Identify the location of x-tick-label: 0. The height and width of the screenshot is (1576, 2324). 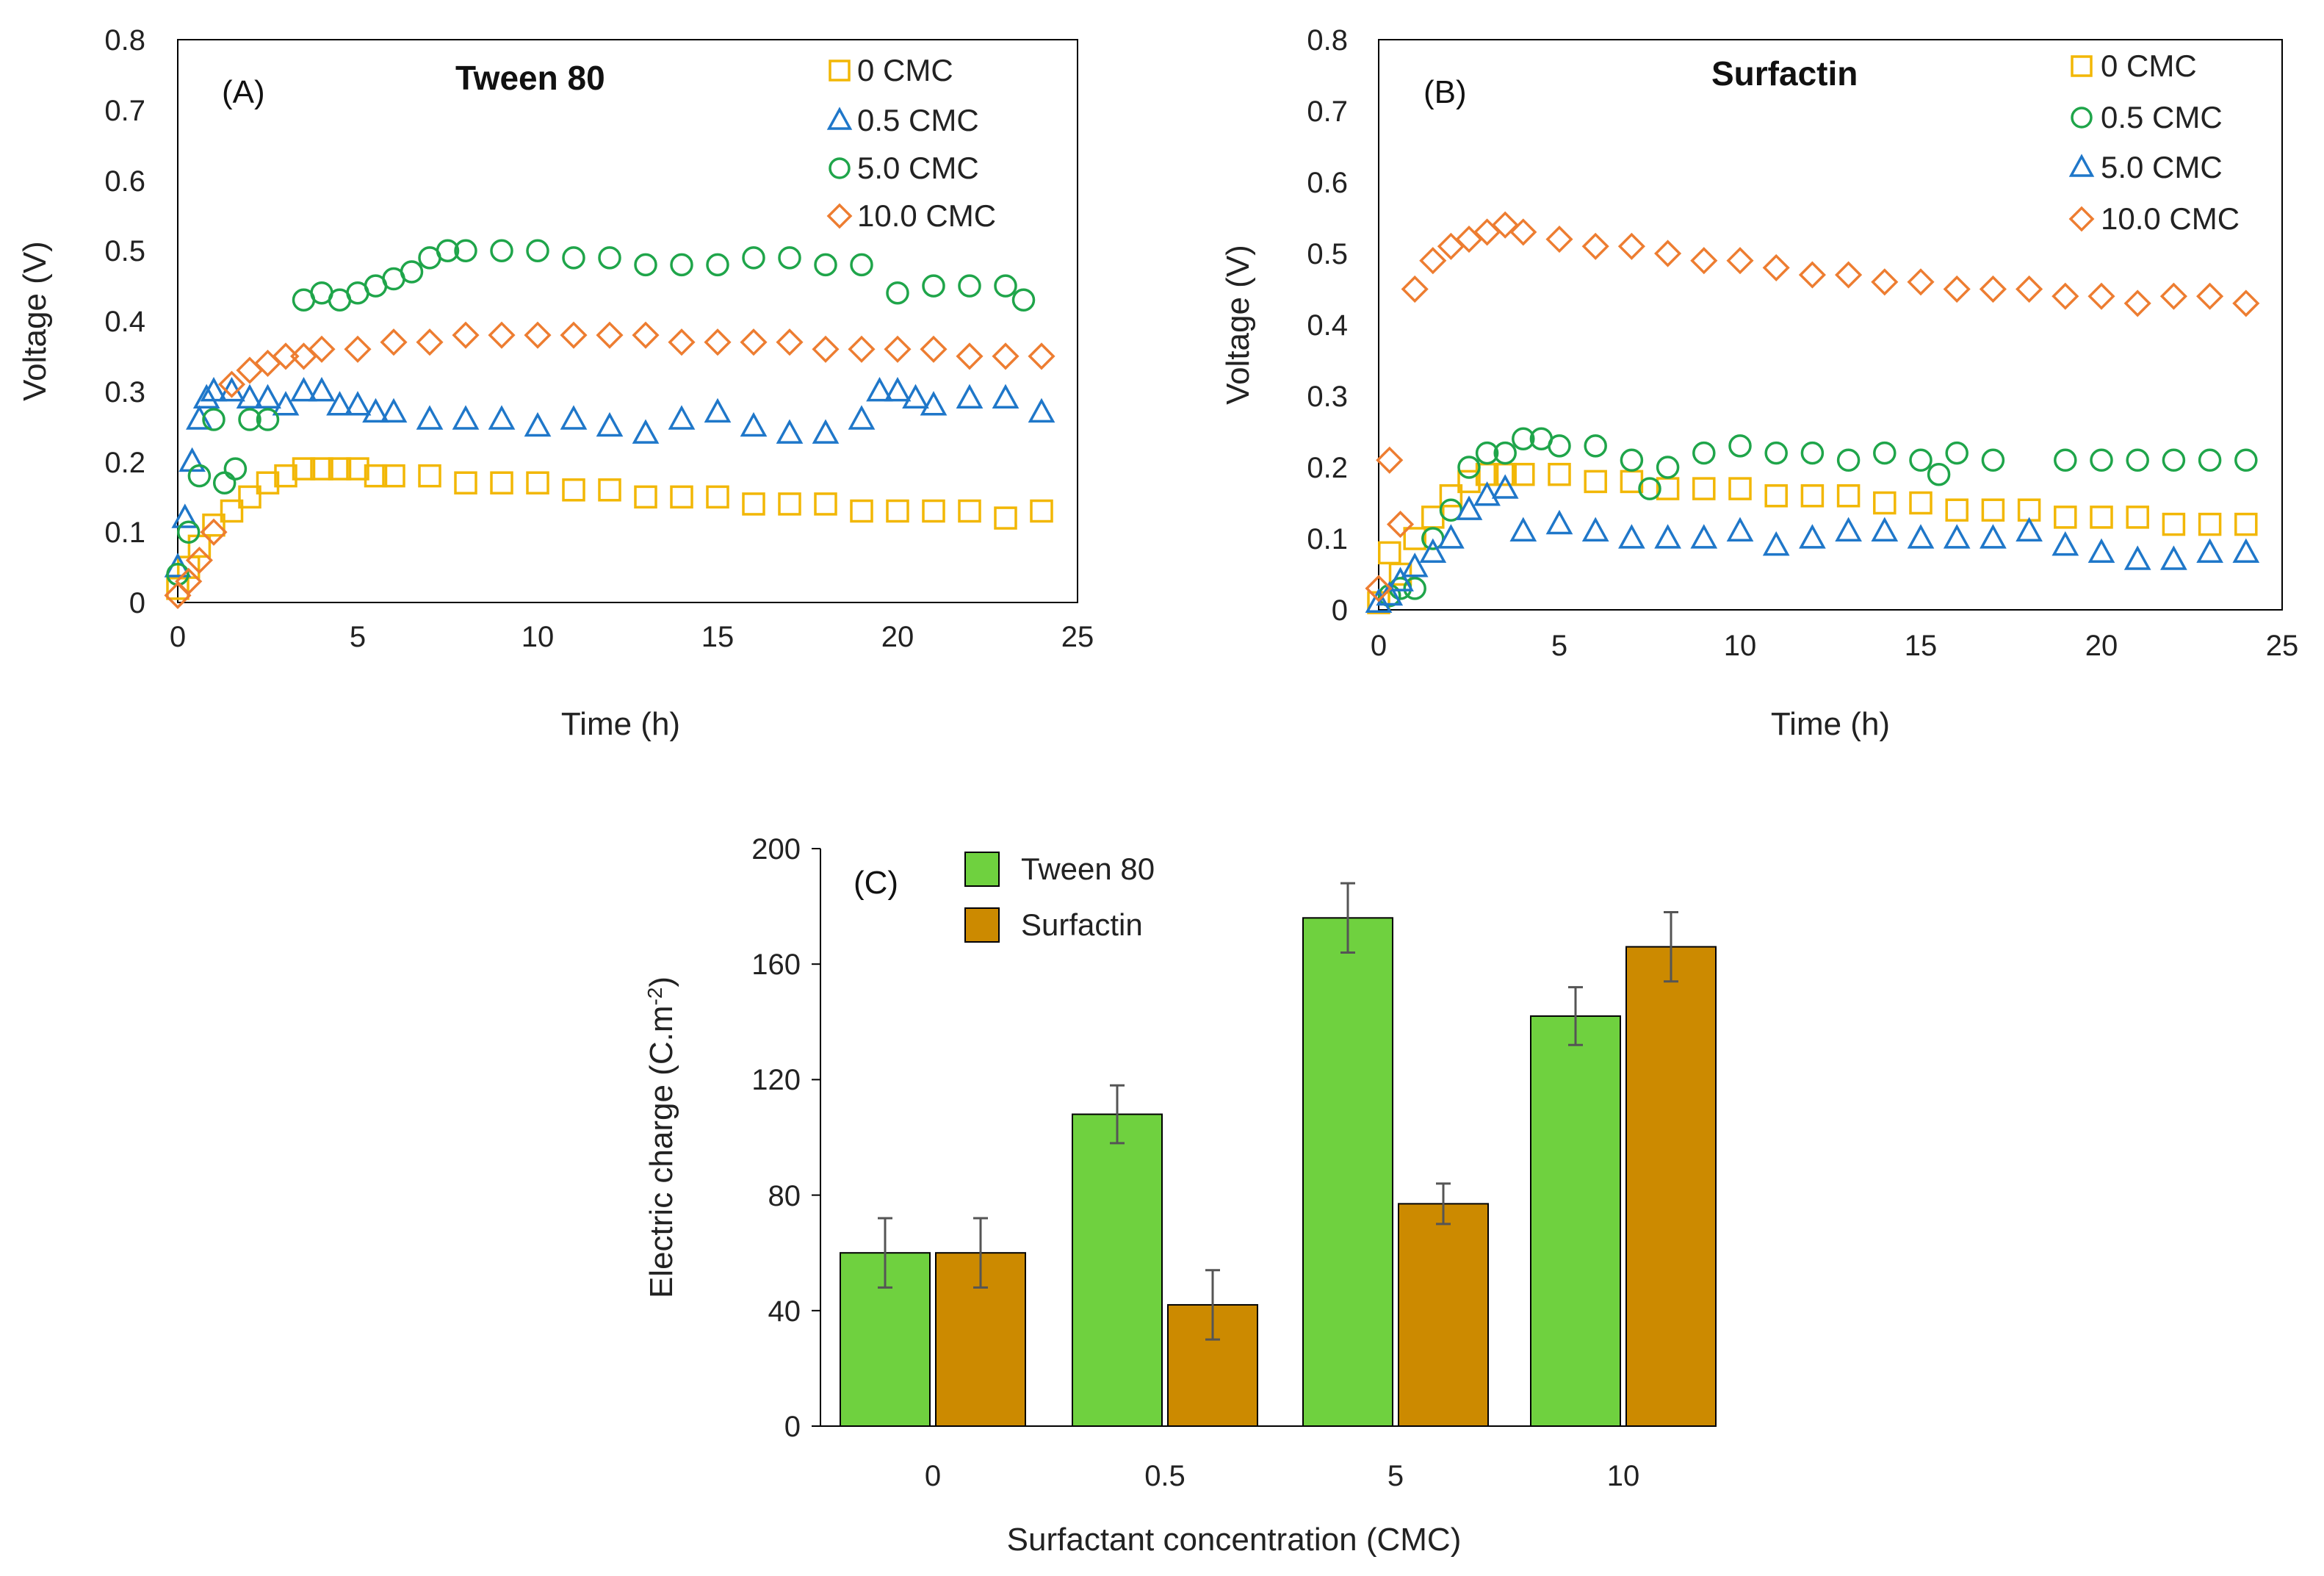
(178, 637).